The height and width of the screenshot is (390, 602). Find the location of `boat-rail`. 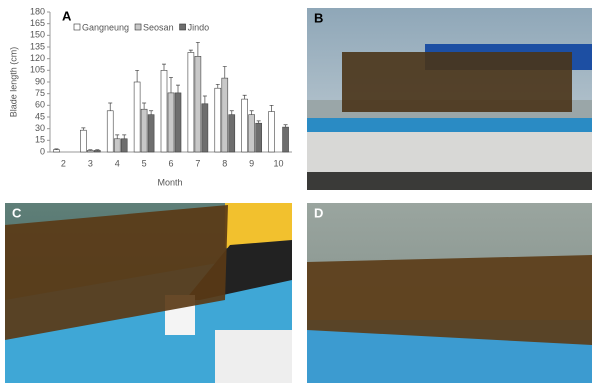

boat-rail is located at coordinates (449, 125).